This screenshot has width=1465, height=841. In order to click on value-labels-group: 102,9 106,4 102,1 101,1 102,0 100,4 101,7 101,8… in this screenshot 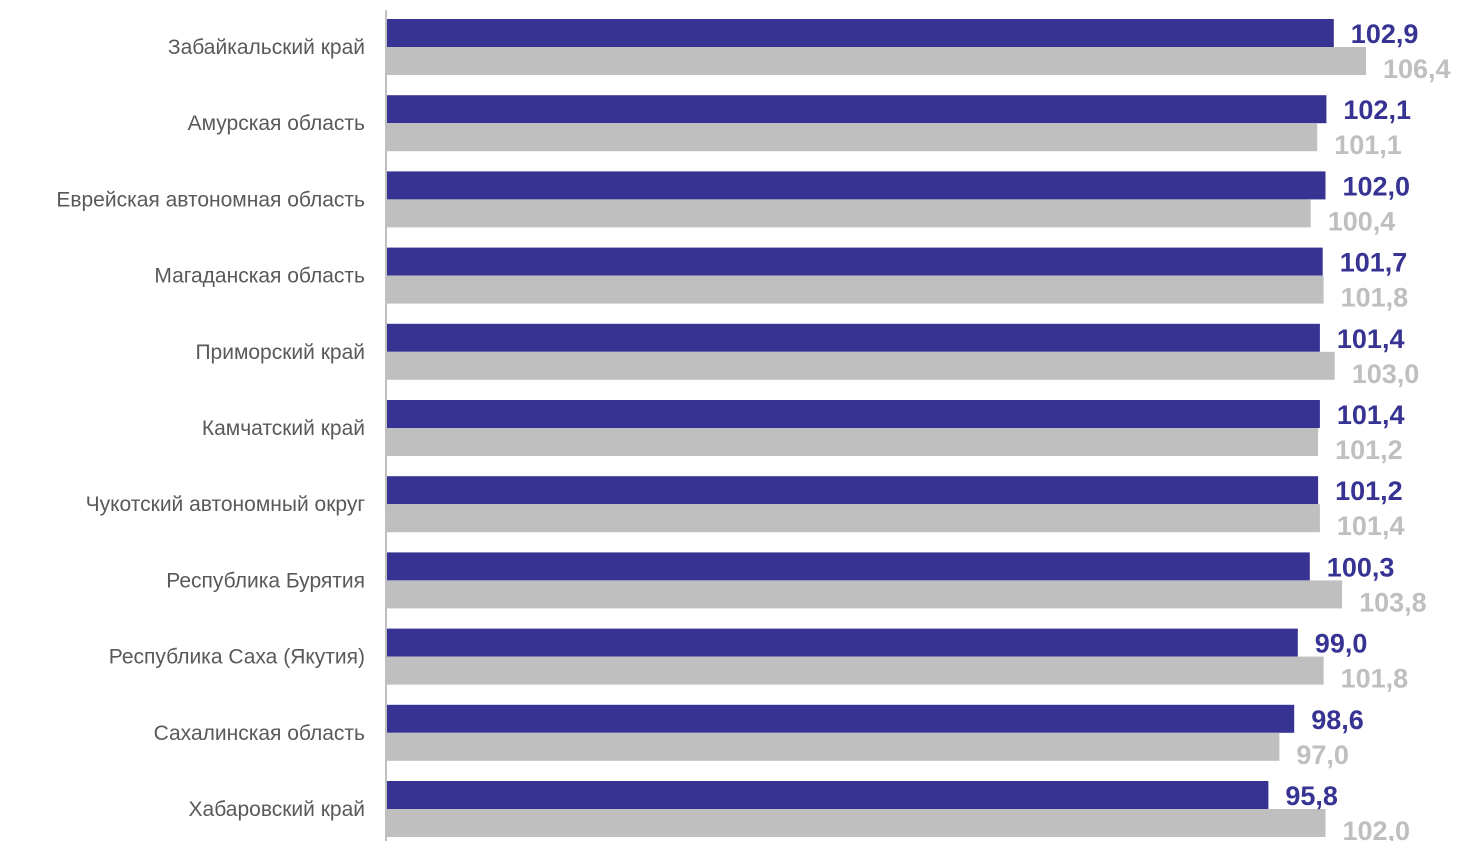, I will do `click(1367, 430)`.